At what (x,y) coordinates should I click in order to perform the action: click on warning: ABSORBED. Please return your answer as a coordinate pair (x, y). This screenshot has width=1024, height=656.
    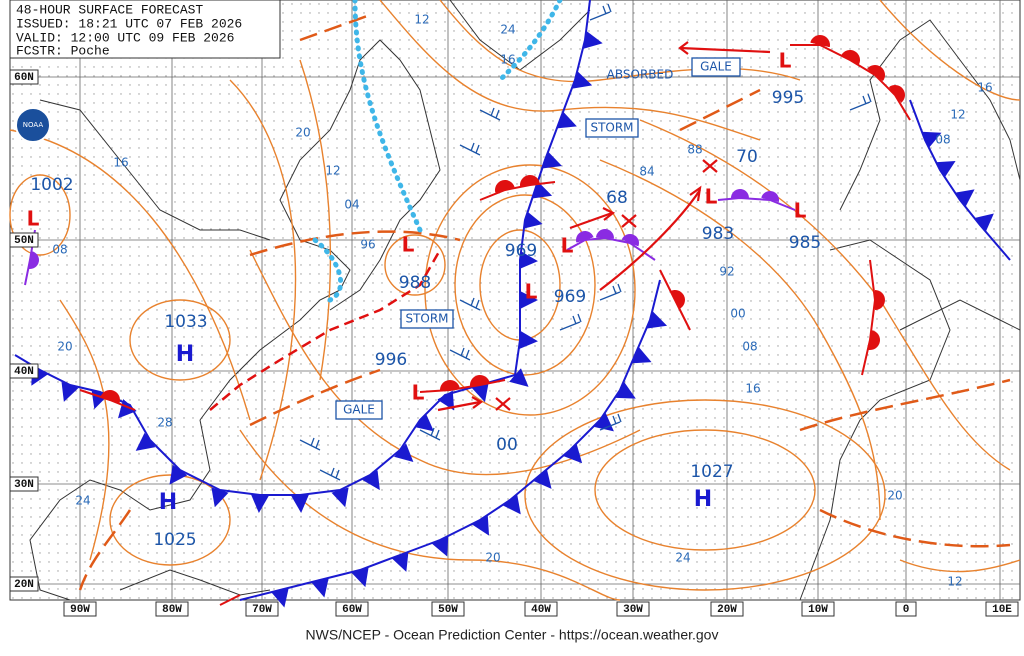
    Looking at the image, I should click on (640, 75).